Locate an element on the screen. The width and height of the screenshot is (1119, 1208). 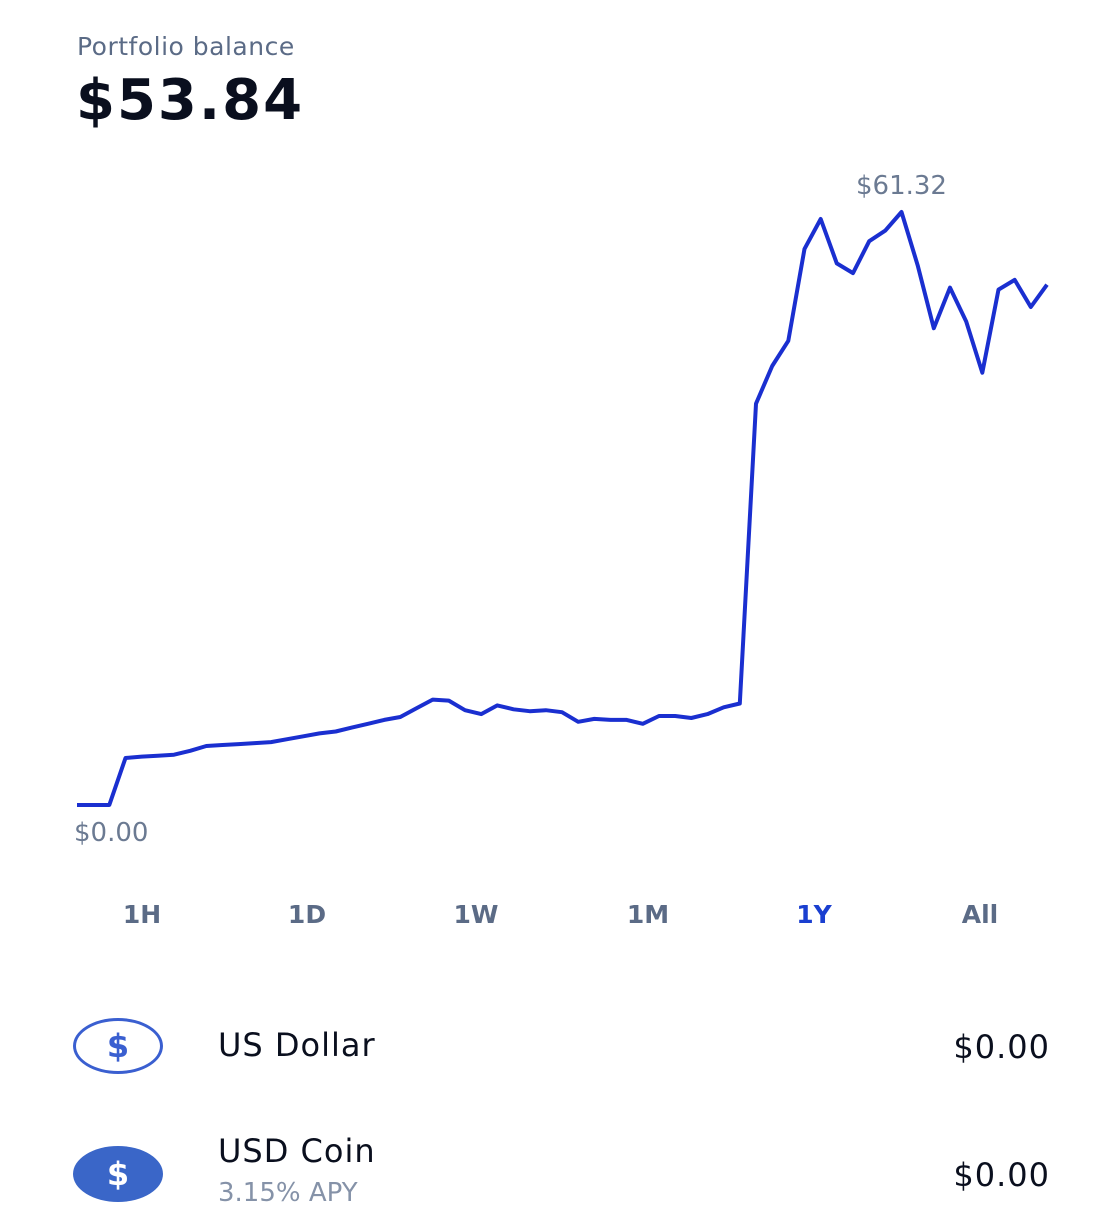
range-tab: 1Y is located at coordinates (814, 914).